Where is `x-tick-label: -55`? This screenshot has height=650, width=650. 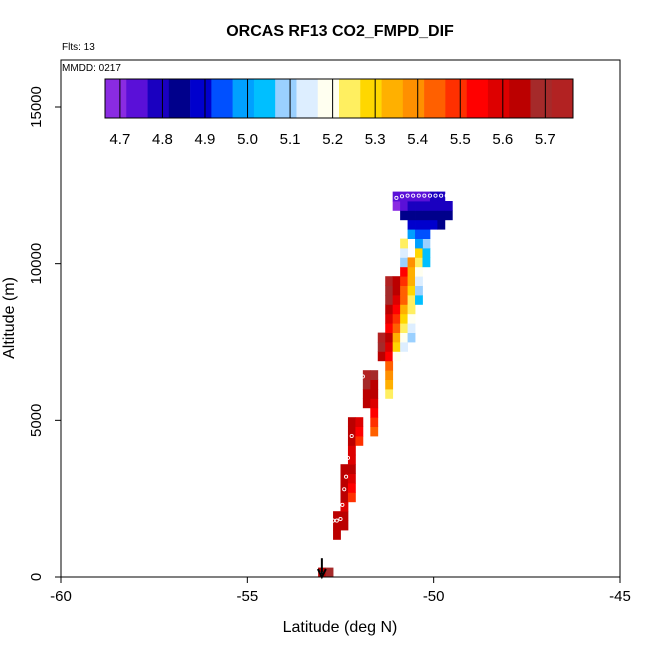 x-tick-label: -55 is located at coordinates (247, 596).